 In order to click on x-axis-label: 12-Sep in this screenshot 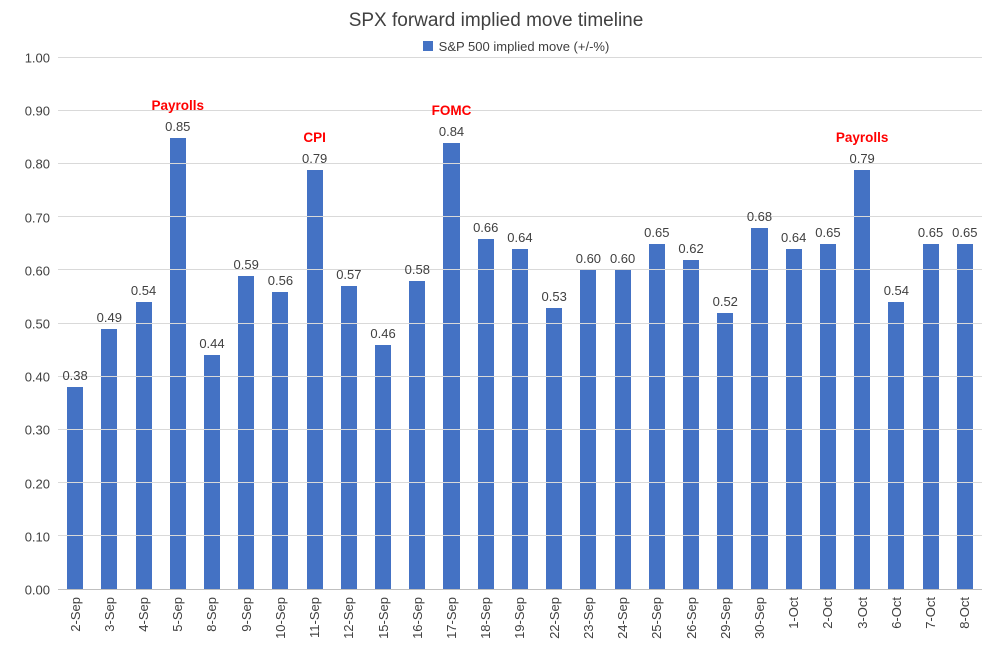, I will do `click(349, 618)`.